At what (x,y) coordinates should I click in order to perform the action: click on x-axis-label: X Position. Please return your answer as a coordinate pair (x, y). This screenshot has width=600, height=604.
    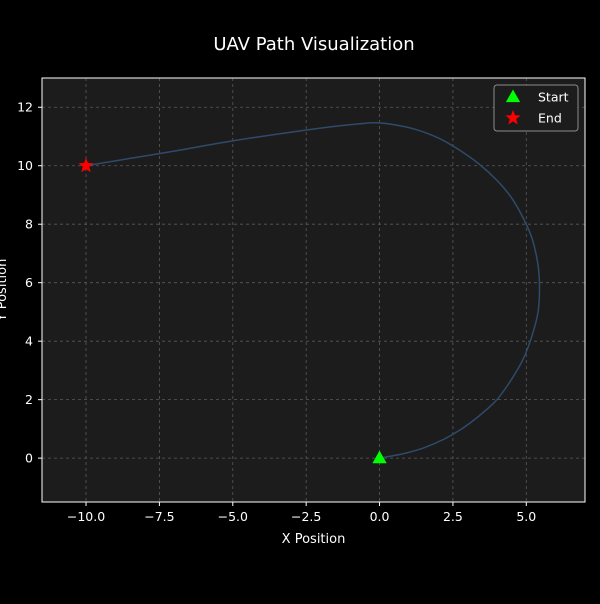
    Looking at the image, I should click on (314, 539).